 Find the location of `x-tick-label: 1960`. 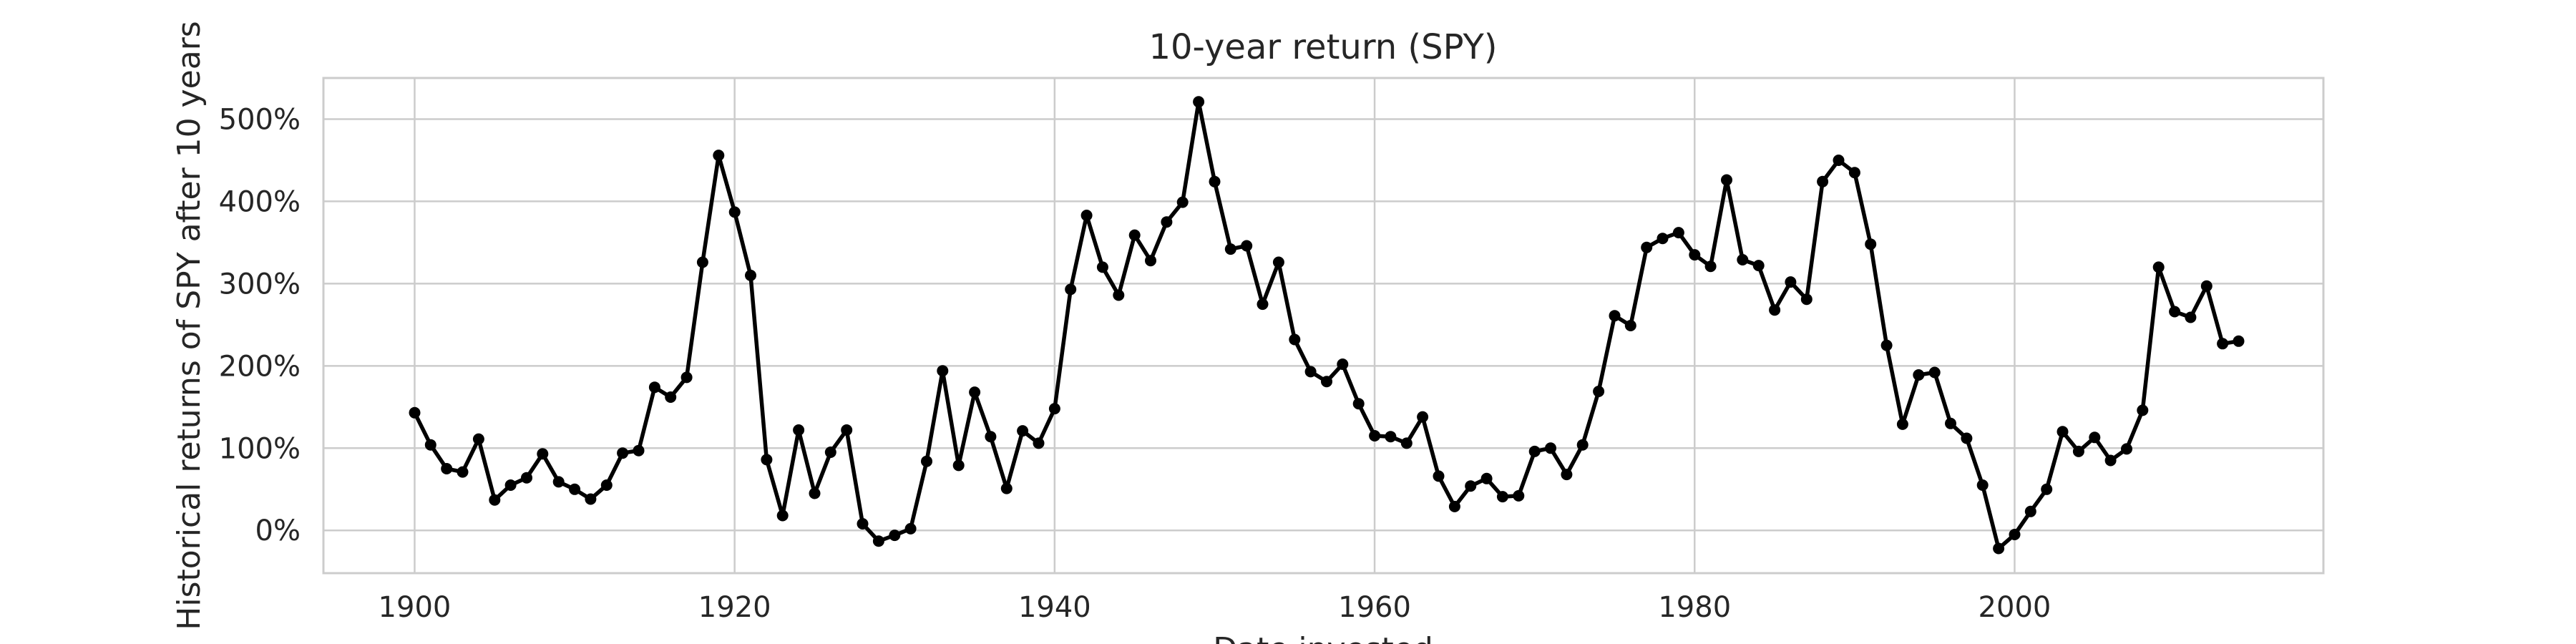

x-tick-label: 1960 is located at coordinates (1374, 607).